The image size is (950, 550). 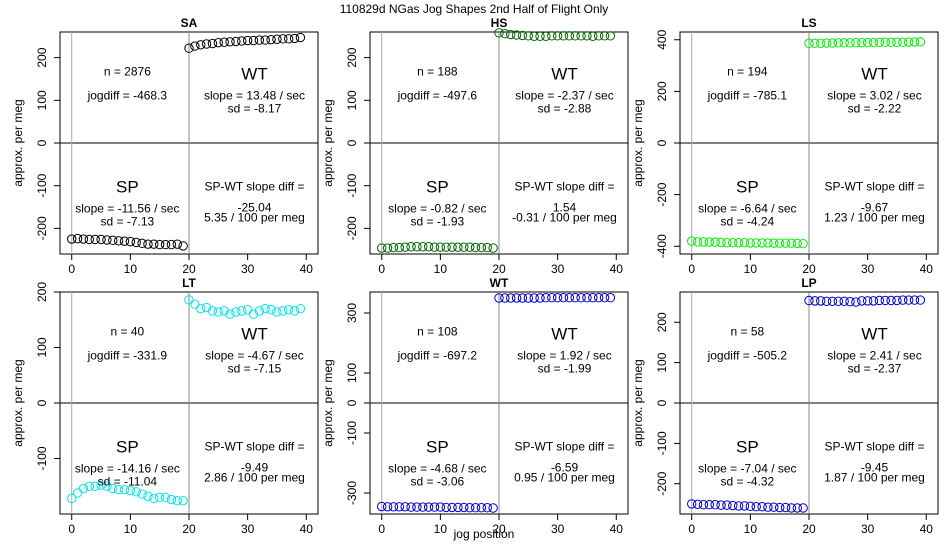 I want to click on jogdiff-value: jogdiff = -697.2, so click(x=437, y=356).